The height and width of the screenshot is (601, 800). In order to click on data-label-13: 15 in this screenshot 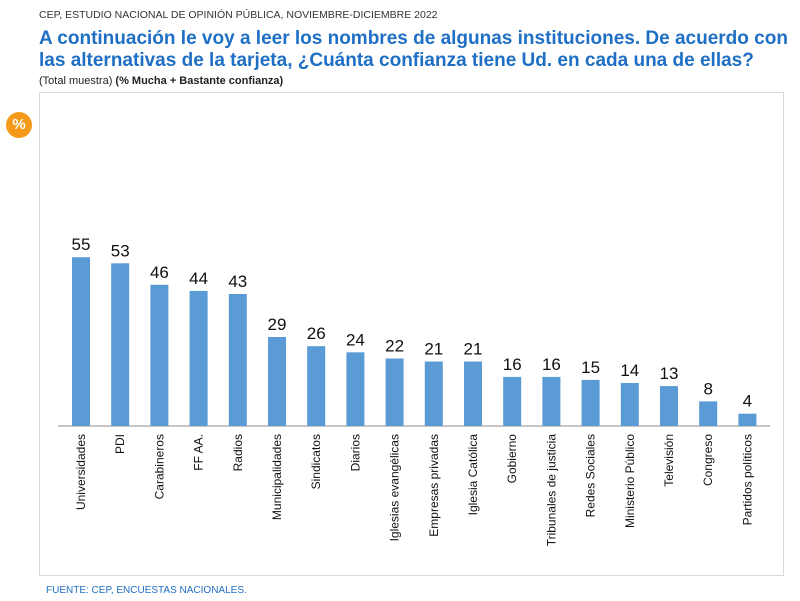, I will do `click(590, 367)`.